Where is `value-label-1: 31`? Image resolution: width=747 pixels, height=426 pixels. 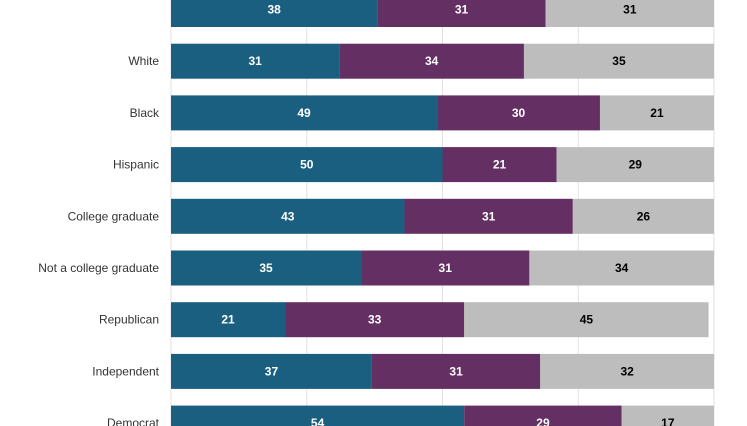
value-label-1: 31 is located at coordinates (255, 61).